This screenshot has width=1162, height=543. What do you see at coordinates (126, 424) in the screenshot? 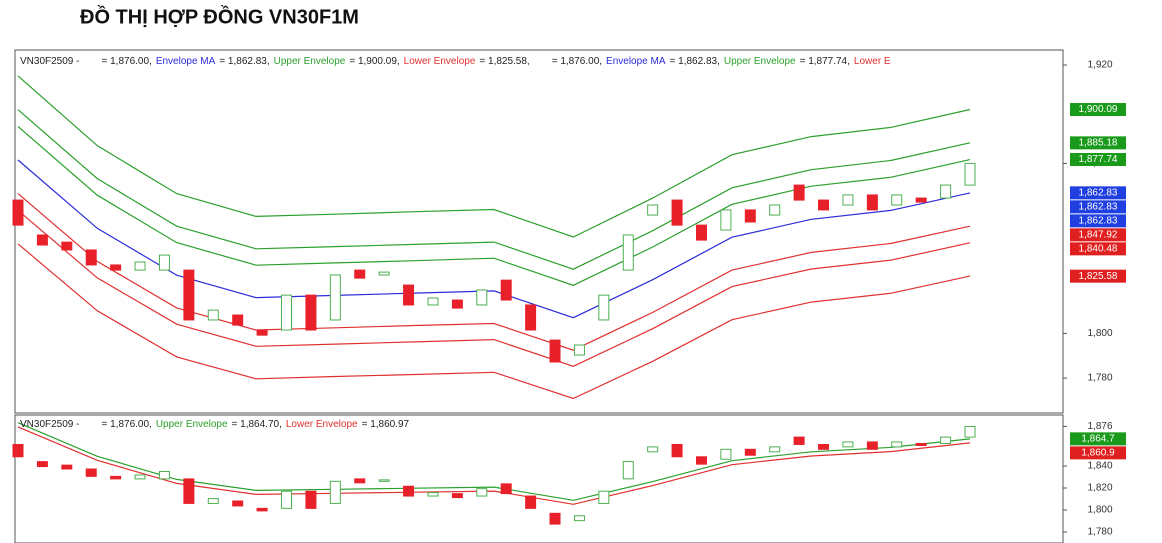
I see `legend-item: = 1,876.00,` at bounding box center [126, 424].